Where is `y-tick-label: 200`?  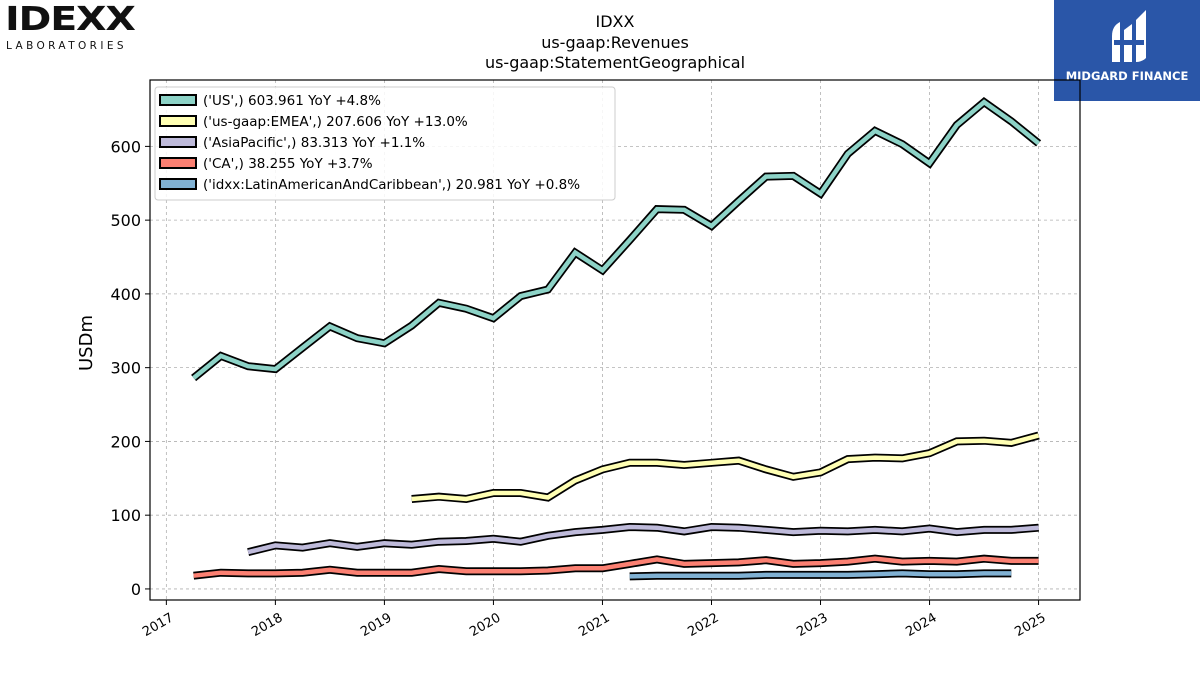
y-tick-label: 200 is located at coordinates (125, 441).